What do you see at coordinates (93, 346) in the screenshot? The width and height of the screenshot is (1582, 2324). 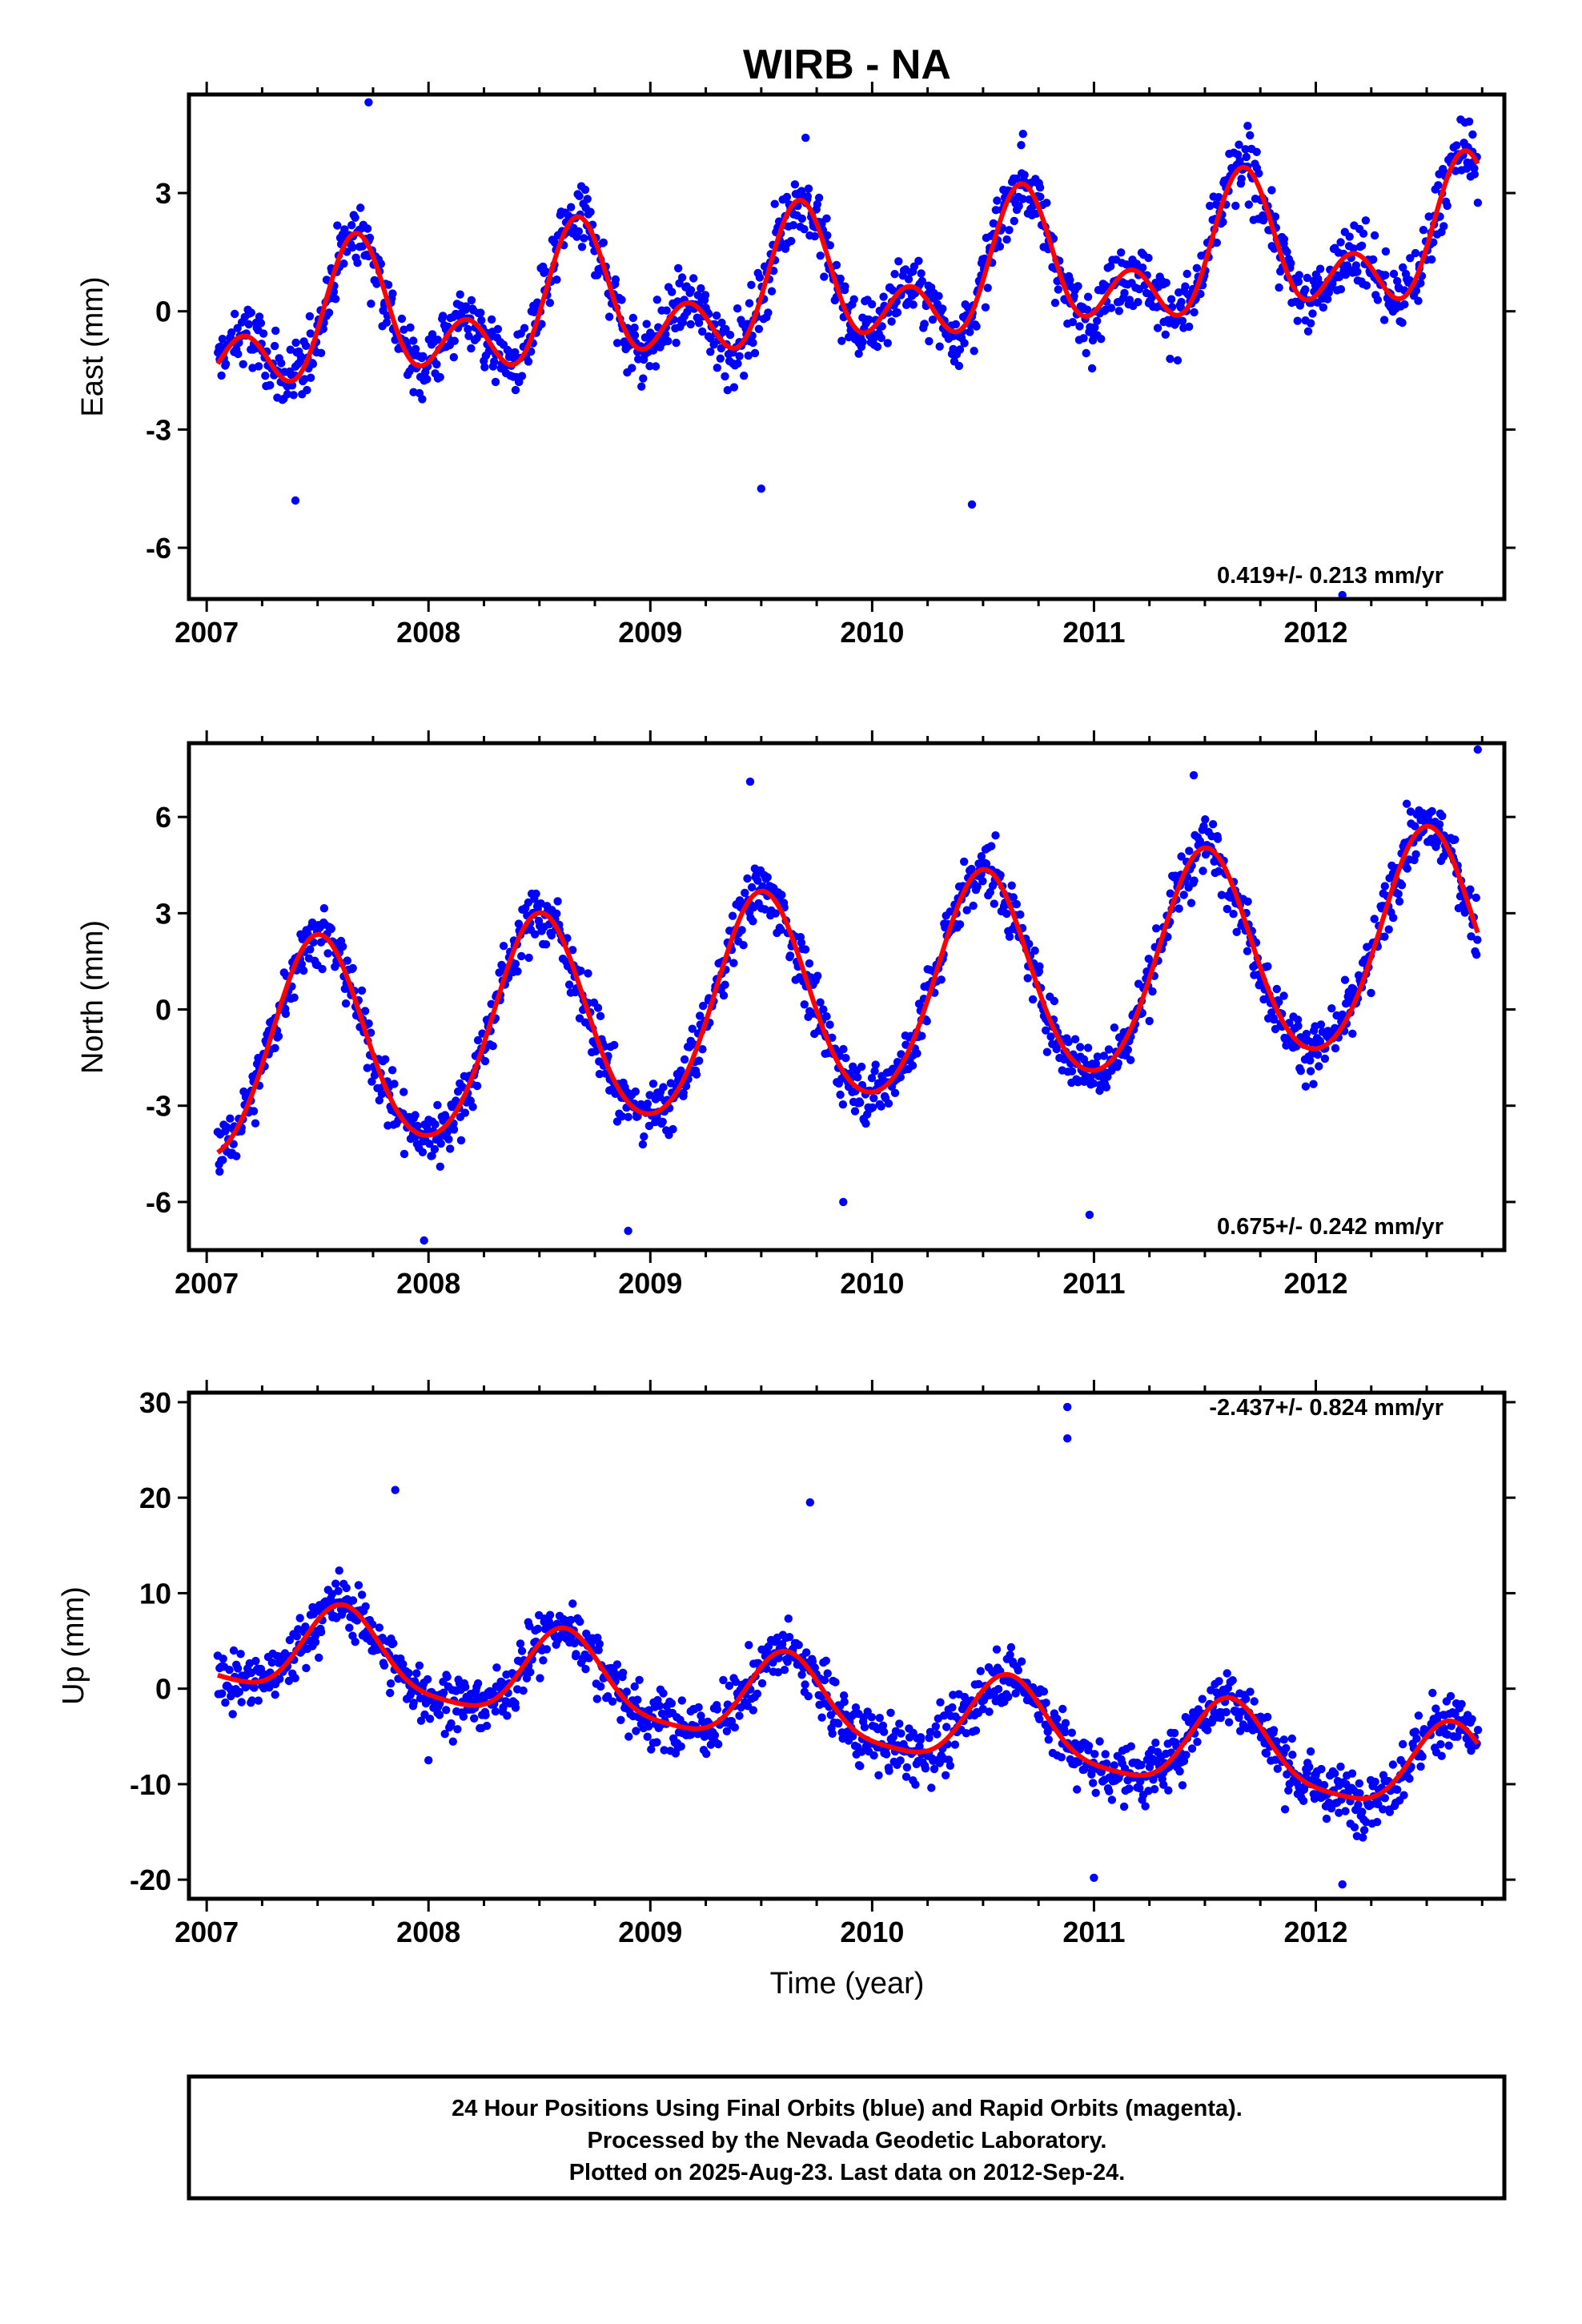 I see `east-y-axis-label: East (mm)` at bounding box center [93, 346].